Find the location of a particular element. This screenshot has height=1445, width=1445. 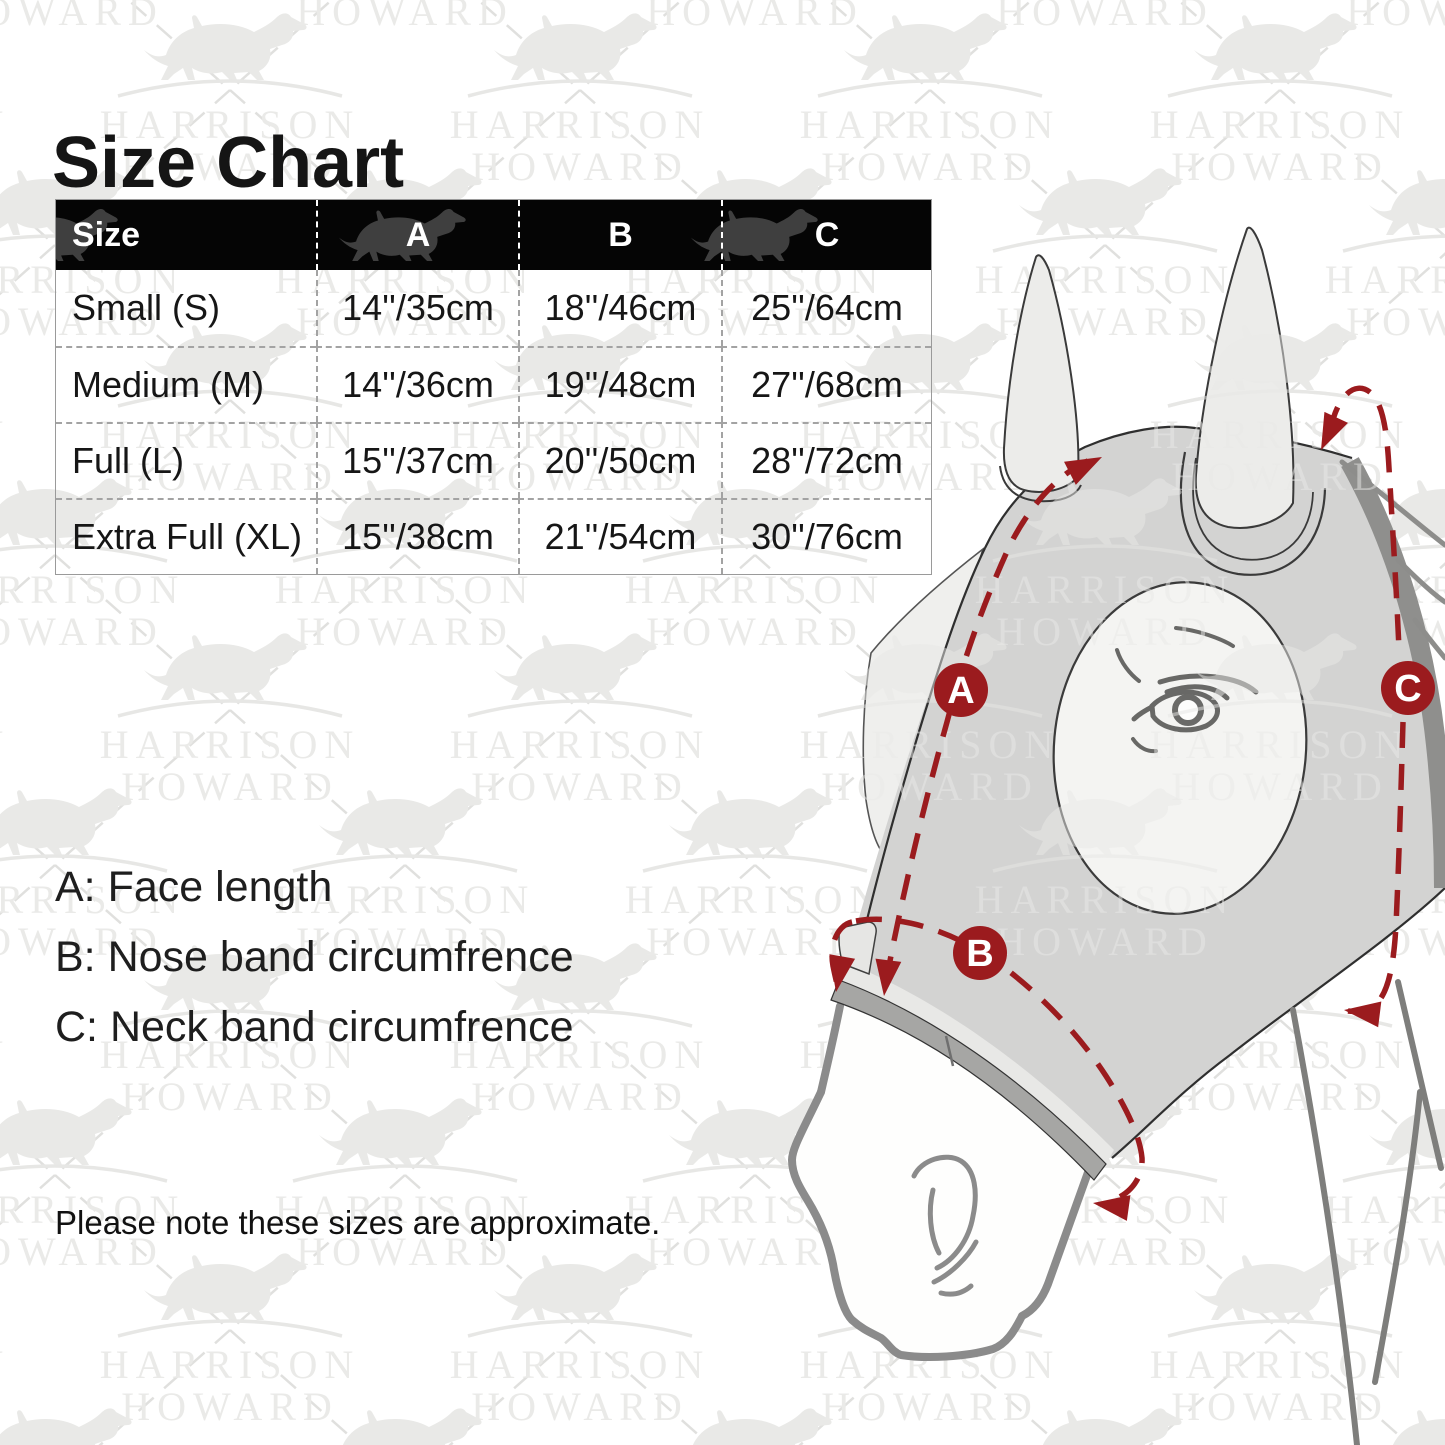

table-cell: 21''/54cm is located at coordinates (619, 536).